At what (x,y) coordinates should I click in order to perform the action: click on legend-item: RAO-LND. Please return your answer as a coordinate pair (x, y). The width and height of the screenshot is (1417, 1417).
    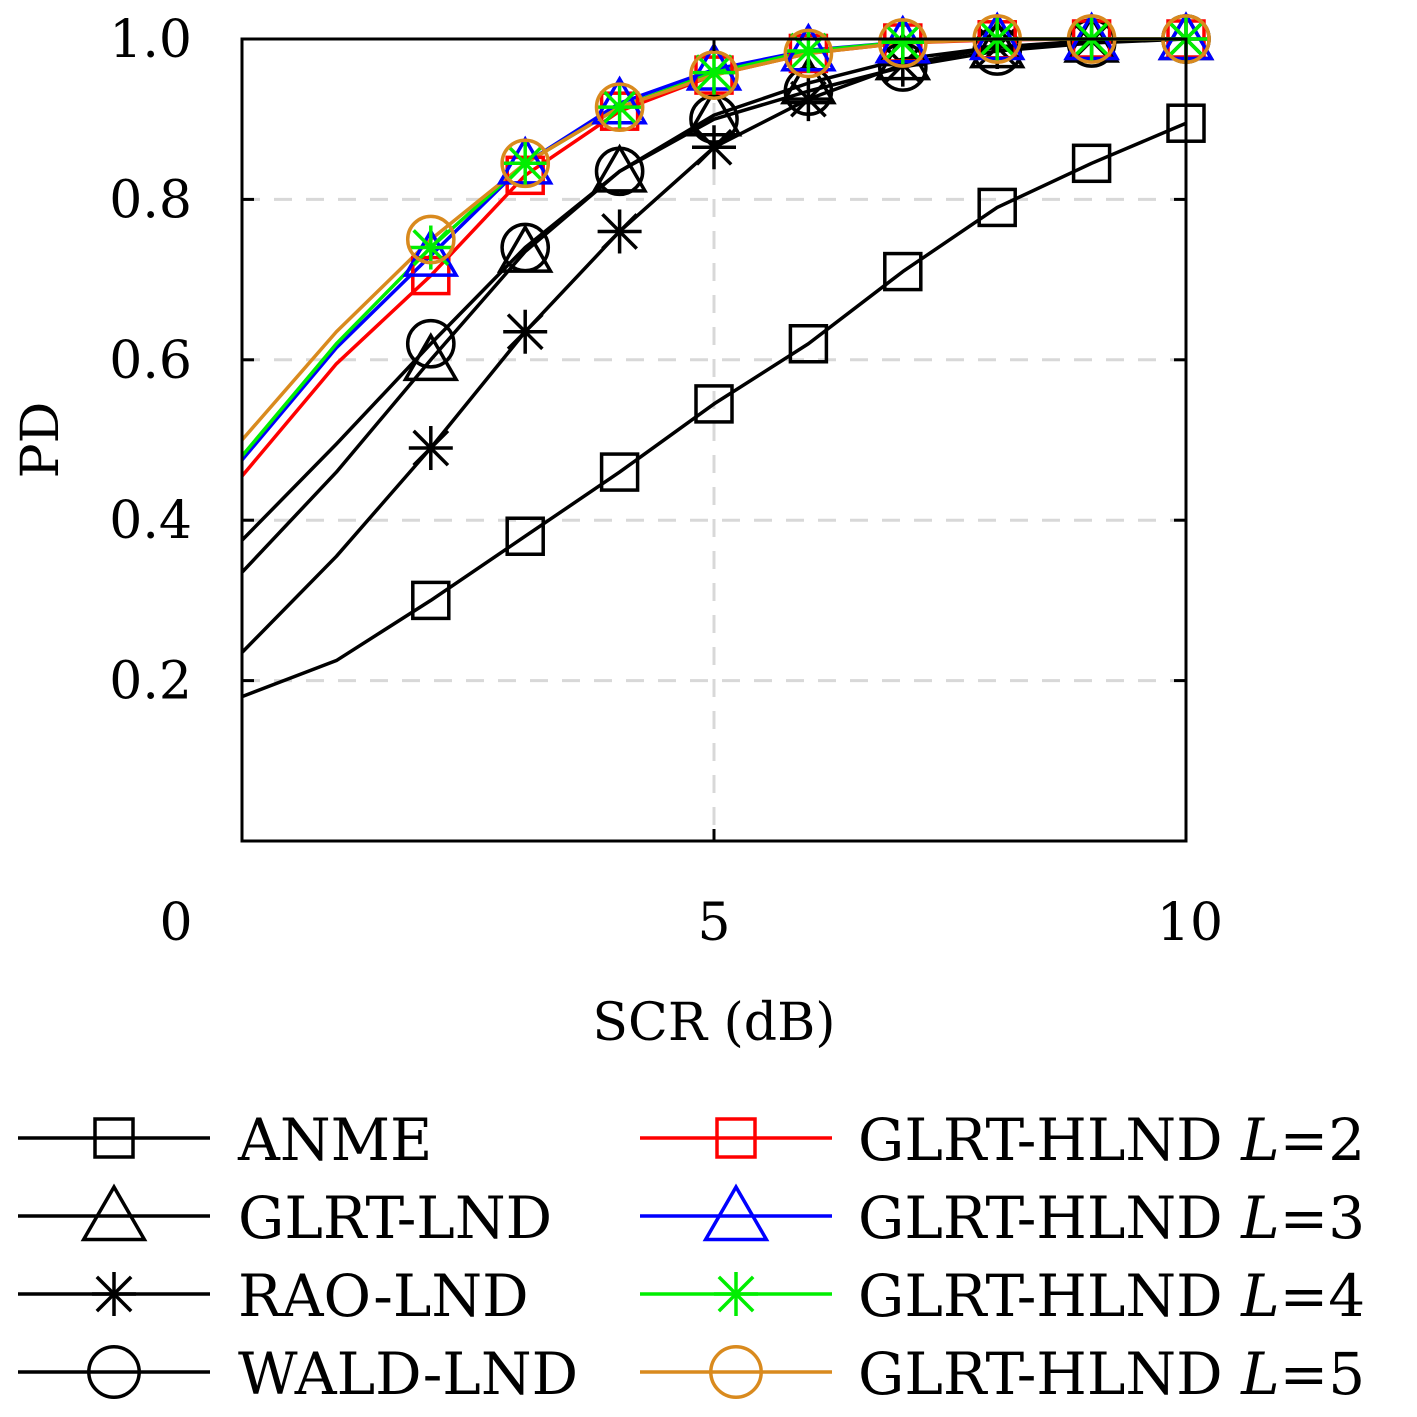
    Looking at the image, I should click on (273, 1296).